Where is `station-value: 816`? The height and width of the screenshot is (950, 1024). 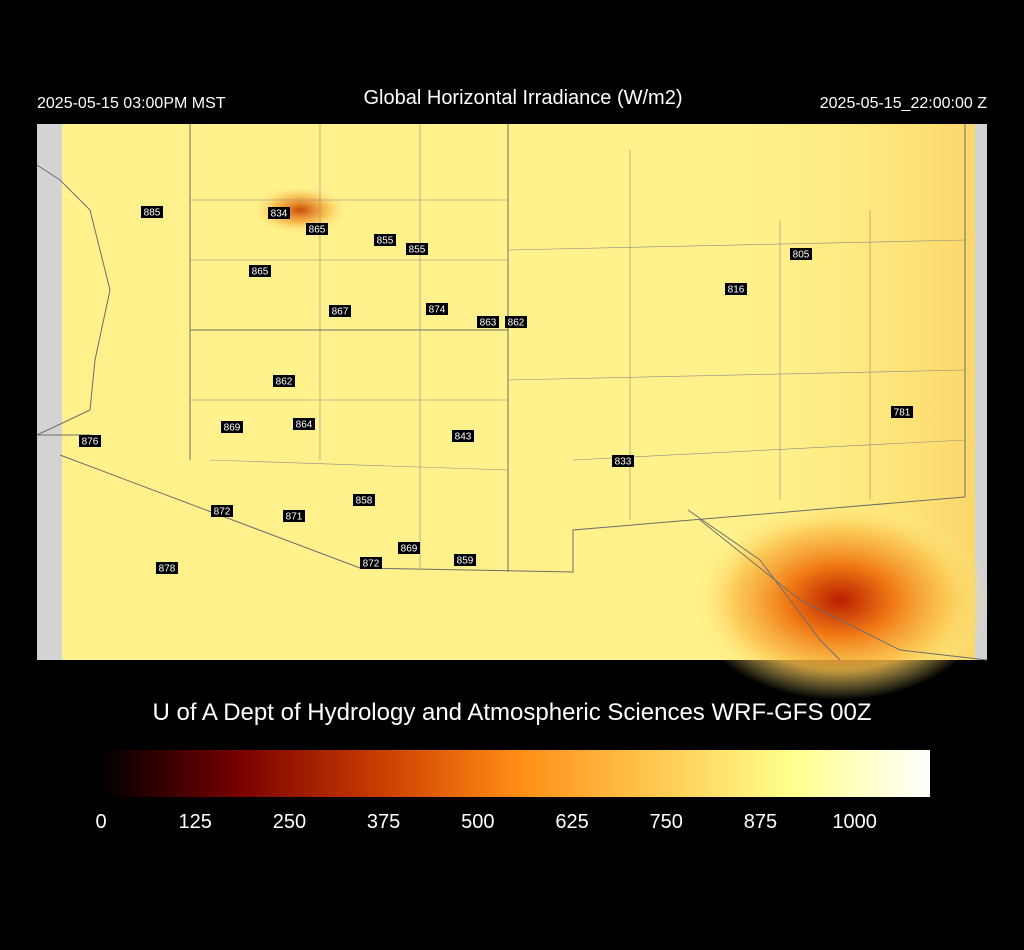
station-value: 816 is located at coordinates (736, 290).